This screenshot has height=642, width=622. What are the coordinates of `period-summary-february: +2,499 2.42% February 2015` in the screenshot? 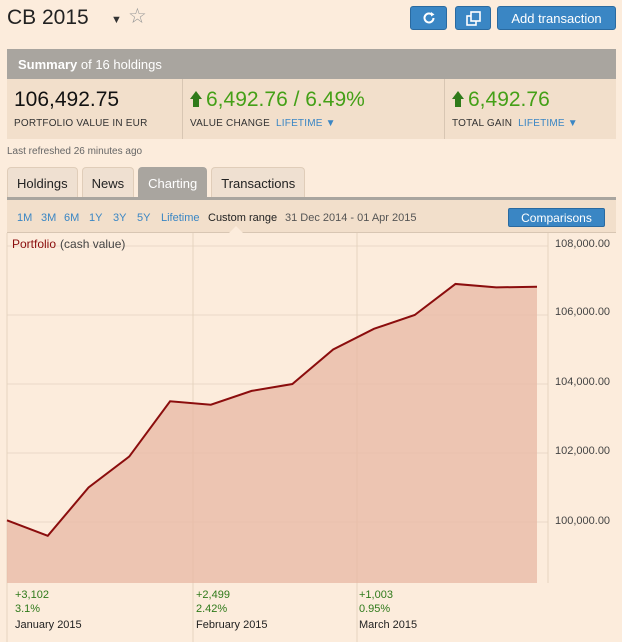 It's located at (232, 610).